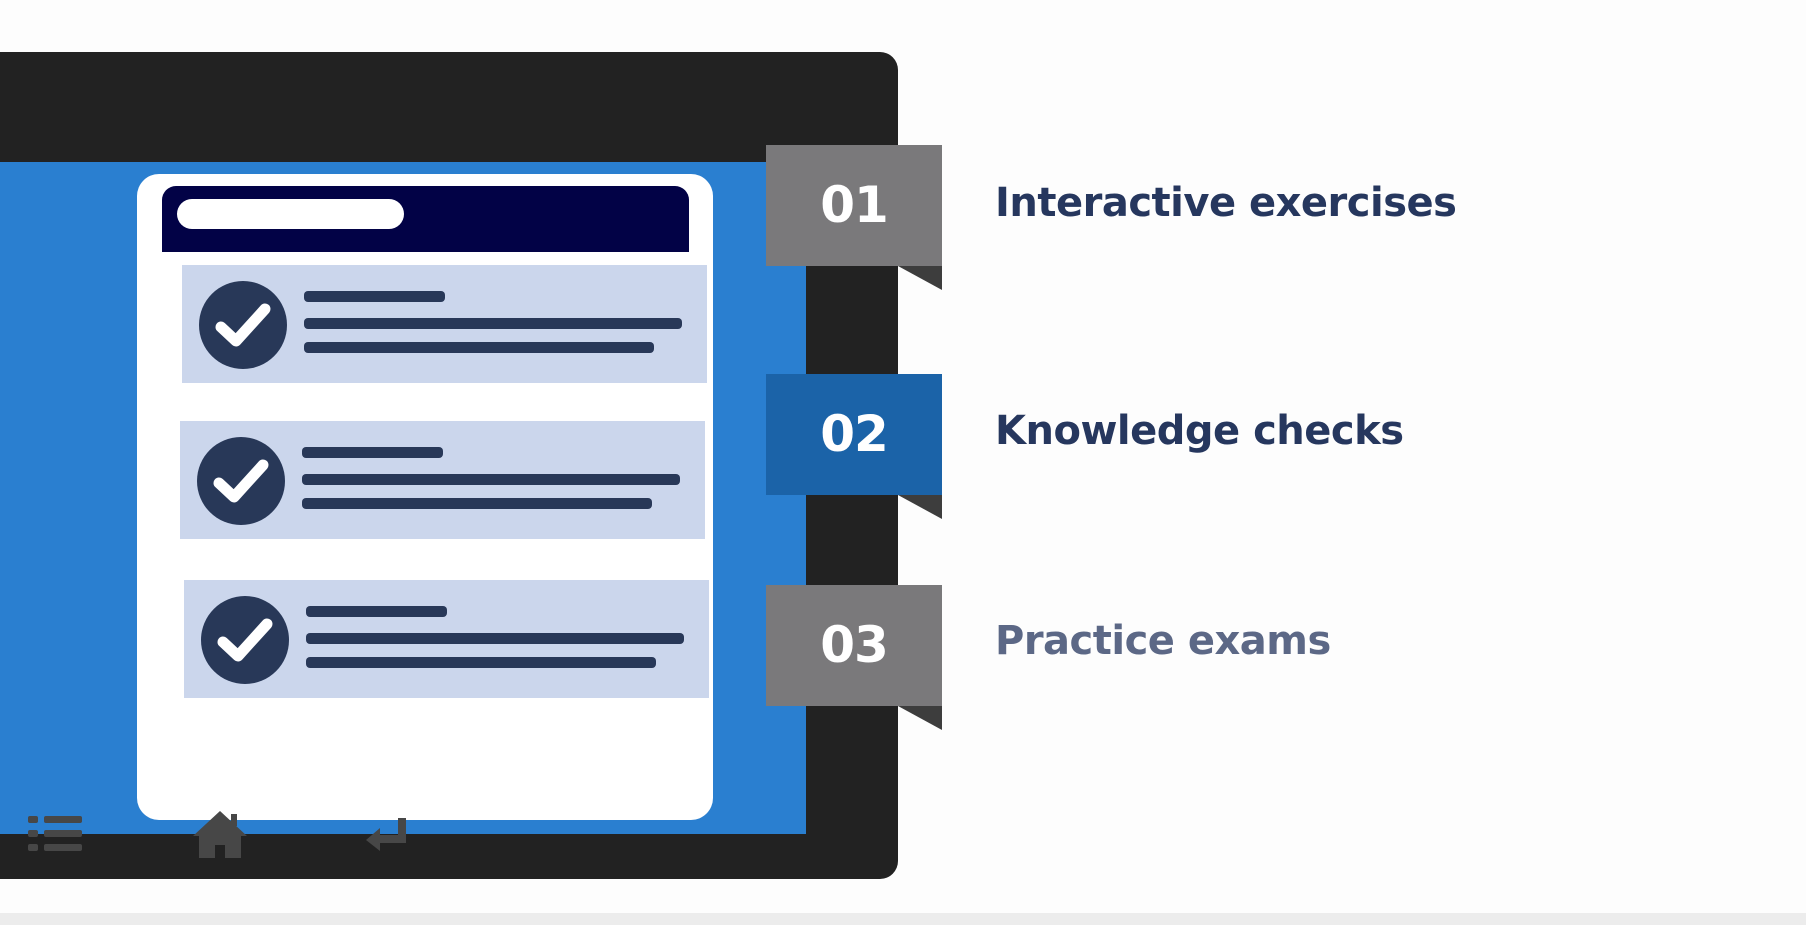  What do you see at coordinates (425, 219) in the screenshot?
I see `quiz-card-header` at bounding box center [425, 219].